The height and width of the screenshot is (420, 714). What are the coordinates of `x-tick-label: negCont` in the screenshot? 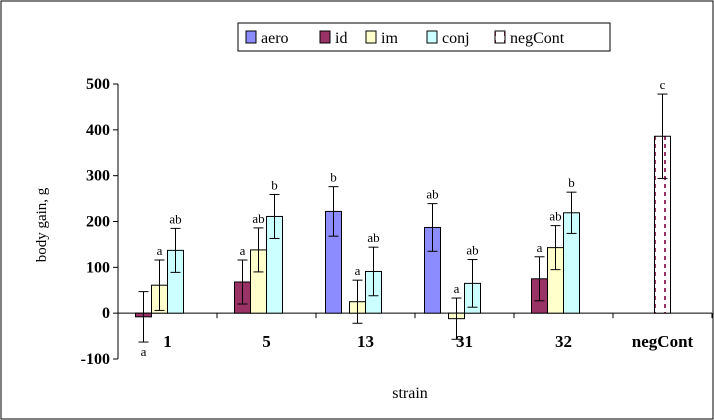 It's located at (663, 341).